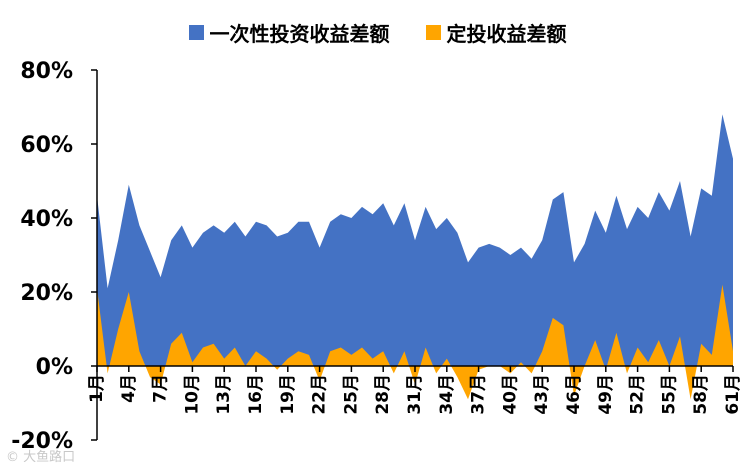 The width and height of the screenshot is (755, 467). What do you see at coordinates (161, 388) in the screenshot?
I see `x-tick-label: 7月` at bounding box center [161, 388].